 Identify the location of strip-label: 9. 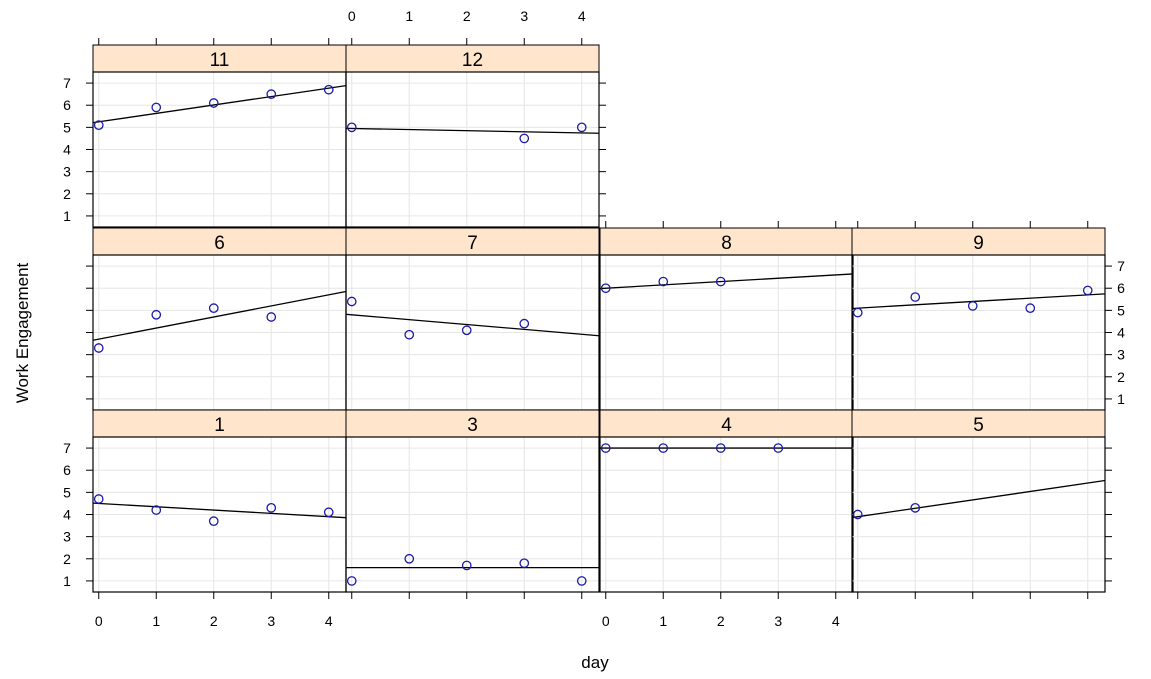
(978, 243).